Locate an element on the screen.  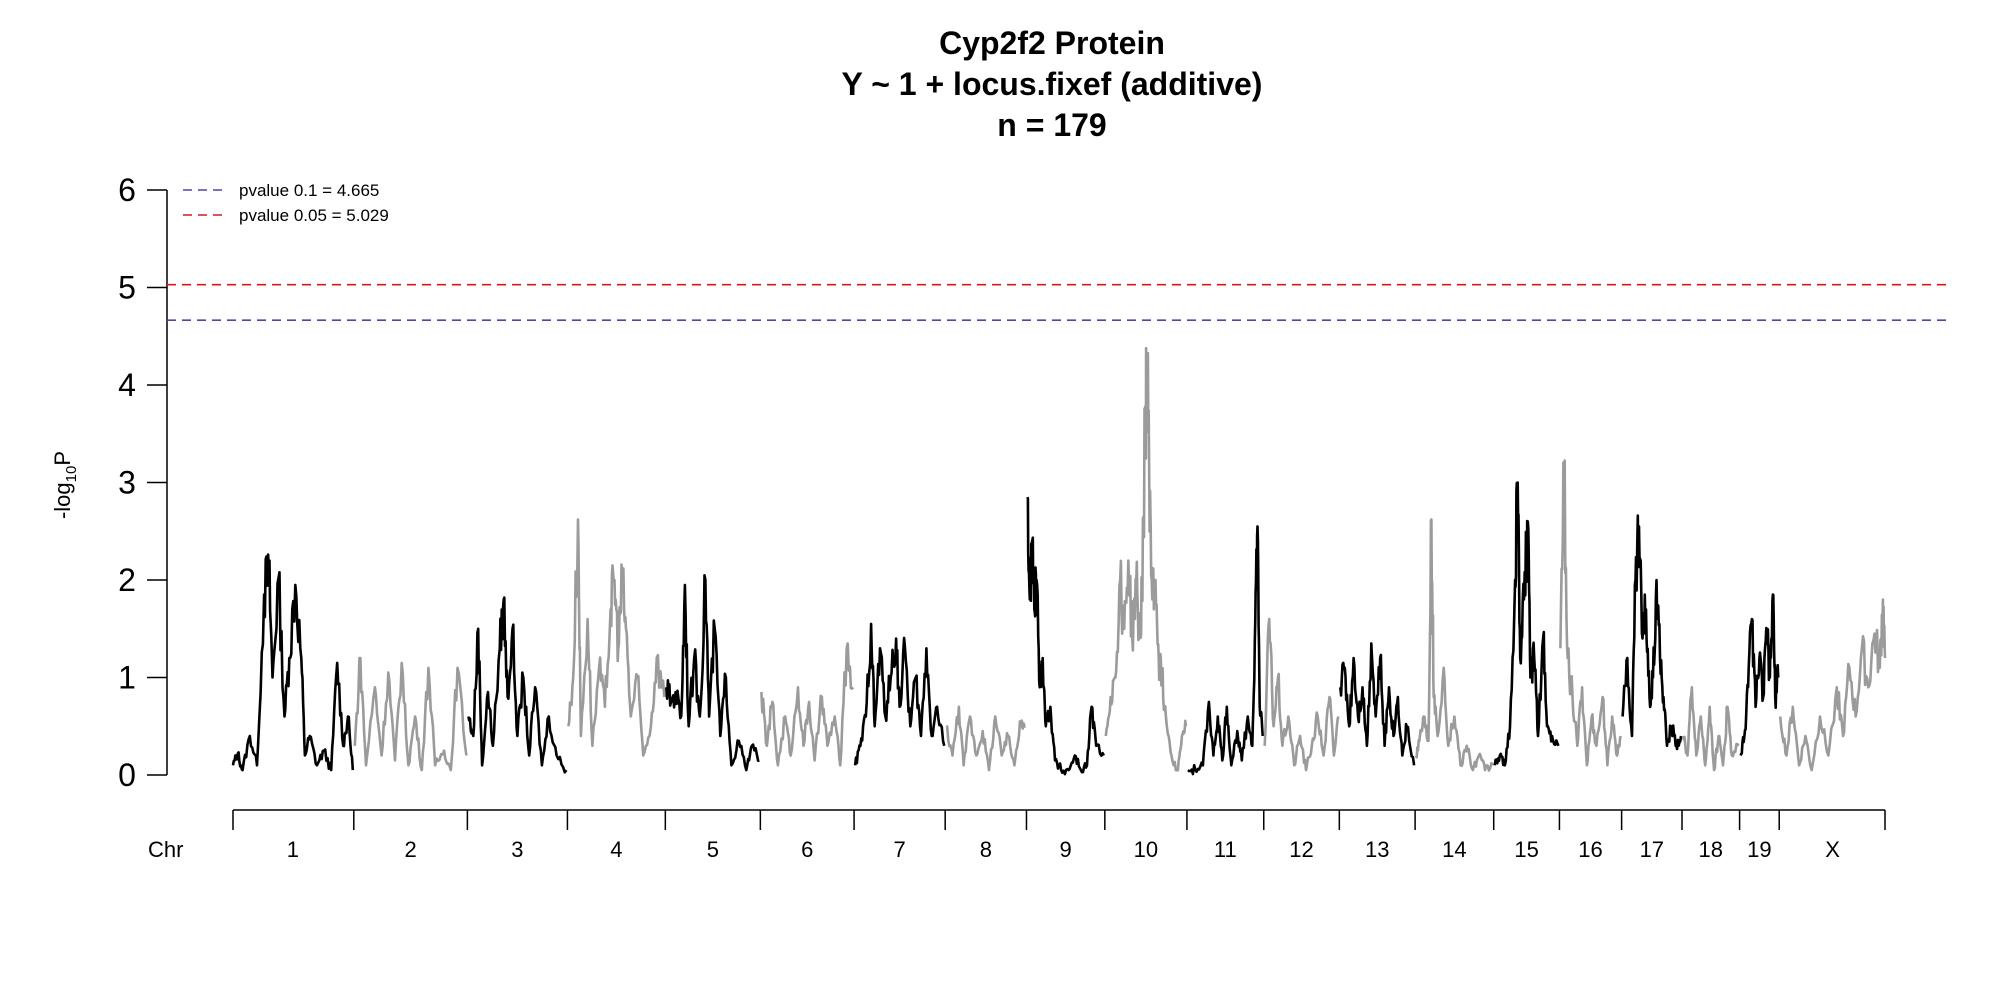
y-tick-label: 3 is located at coordinates (127, 483).